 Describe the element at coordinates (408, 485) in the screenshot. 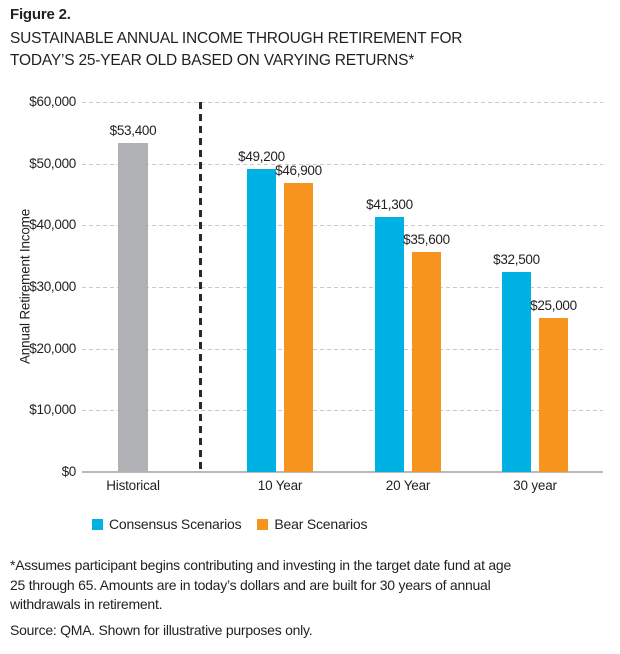

I see `x-category-label-20-year: 20 Year` at that location.